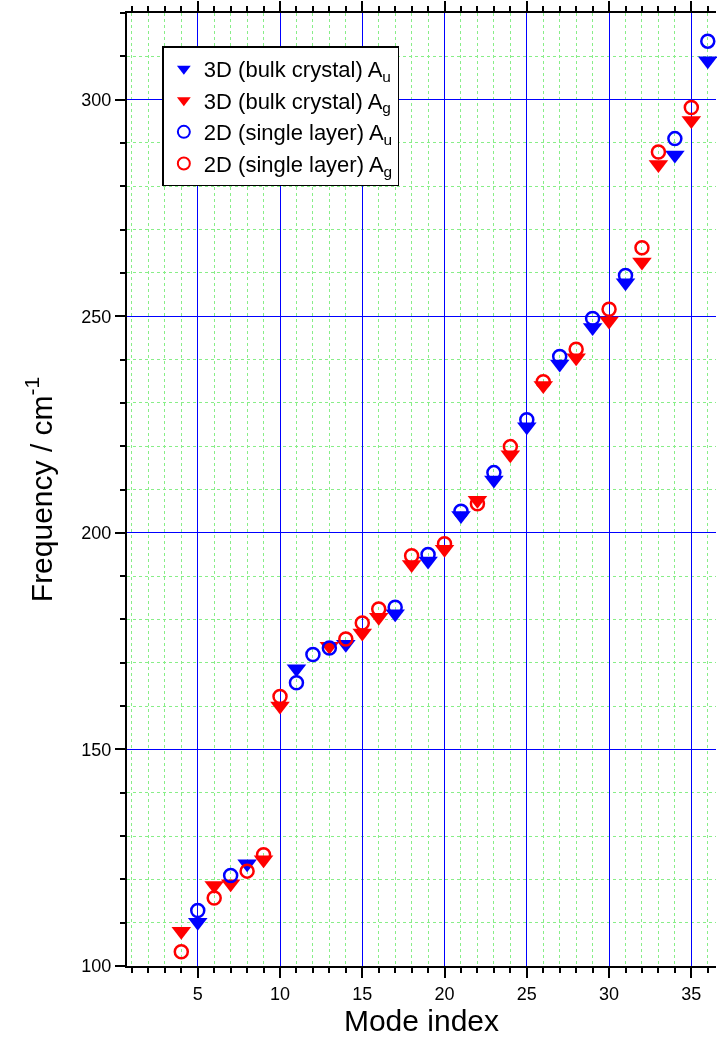 This screenshot has width=717, height=1053. Describe the element at coordinates (96, 749) in the screenshot. I see `y-tick-label: 150` at that location.